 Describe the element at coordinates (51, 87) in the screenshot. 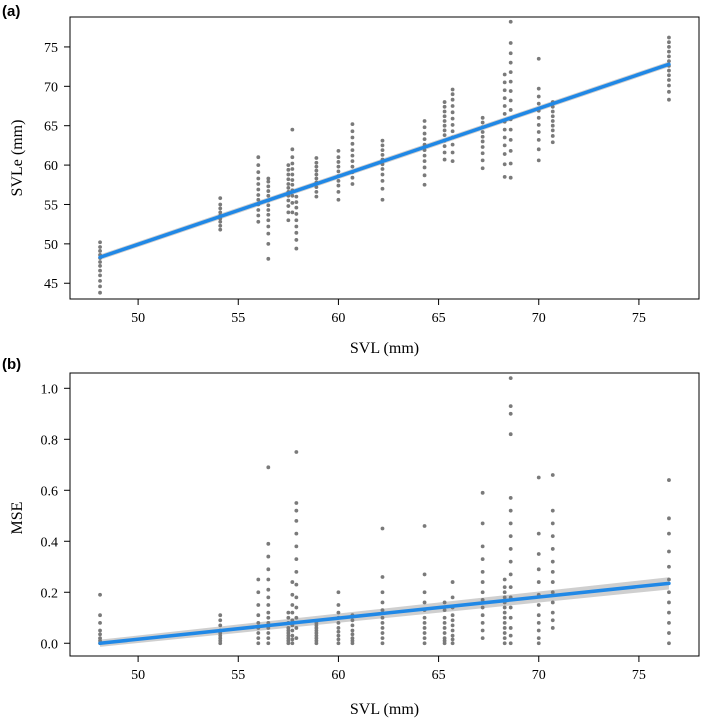

I see `panel-a-y-tick-label: 70` at that location.